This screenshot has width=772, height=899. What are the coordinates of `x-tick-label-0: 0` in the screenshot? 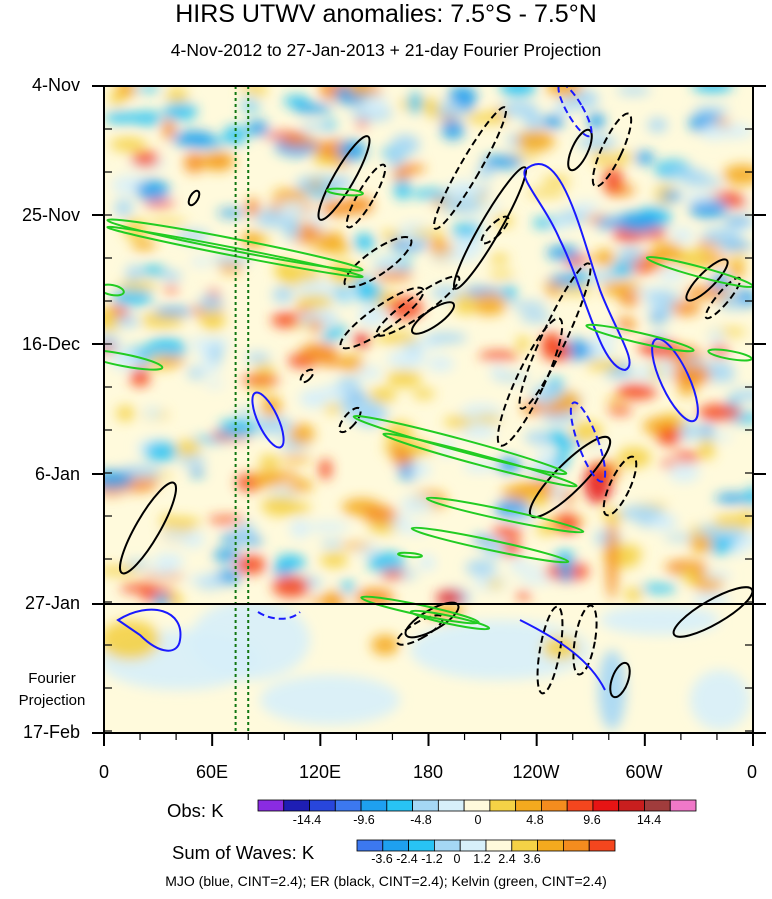 It's located at (103, 772).